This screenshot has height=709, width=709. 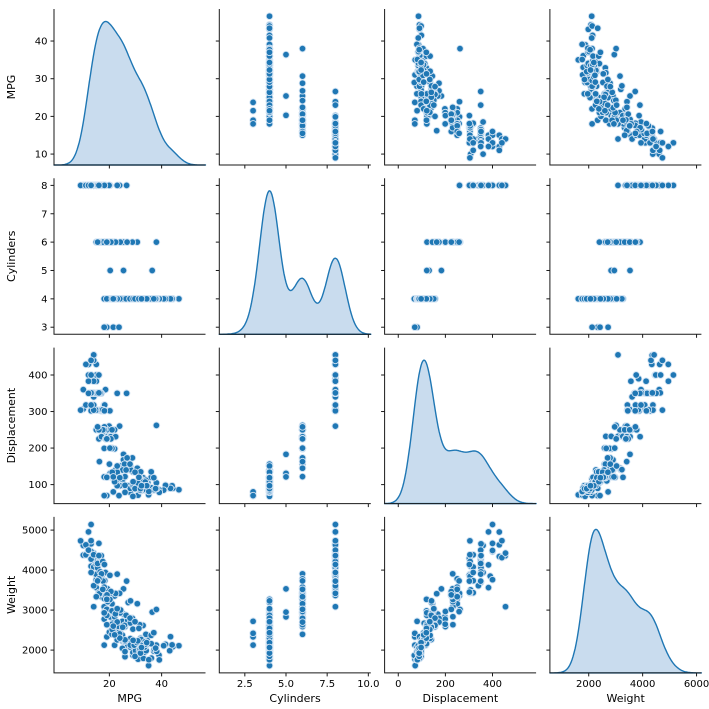 I want to click on x-axis-label-Cylinders: Cylinders, so click(x=295, y=698).